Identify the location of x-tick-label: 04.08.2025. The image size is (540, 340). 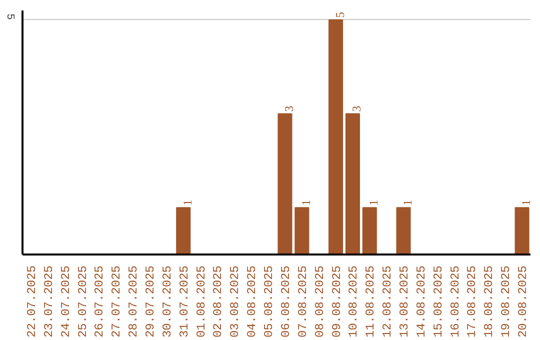
(252, 301).